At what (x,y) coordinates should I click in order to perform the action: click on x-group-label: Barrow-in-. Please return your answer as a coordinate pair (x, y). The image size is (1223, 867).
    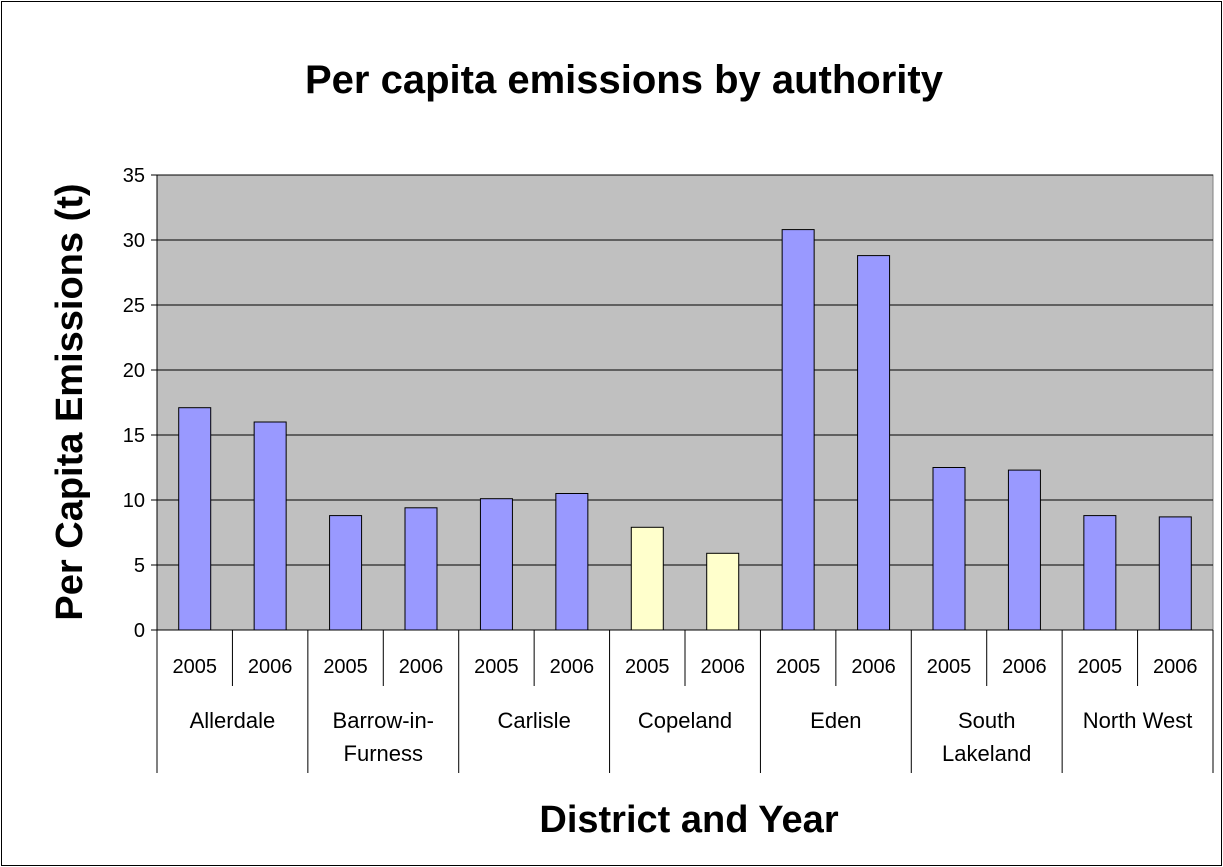
    Looking at the image, I should click on (383, 720).